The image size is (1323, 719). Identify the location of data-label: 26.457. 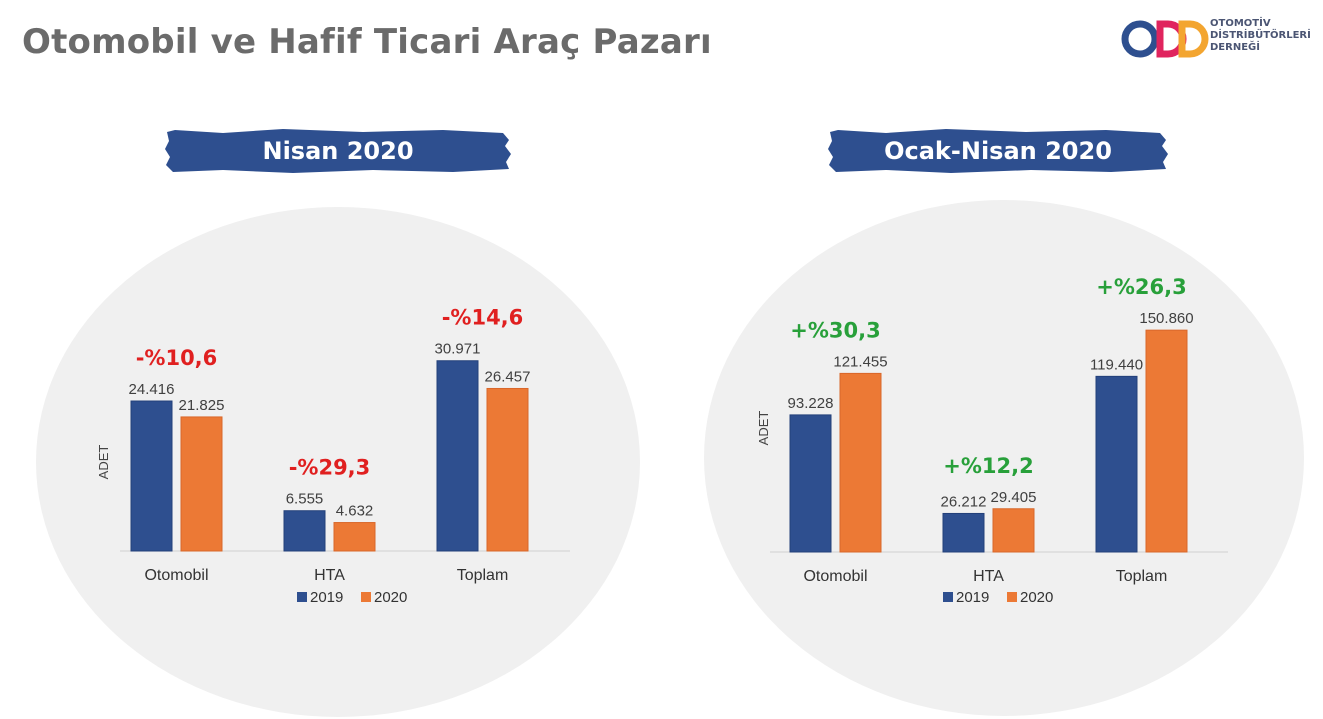
(508, 376).